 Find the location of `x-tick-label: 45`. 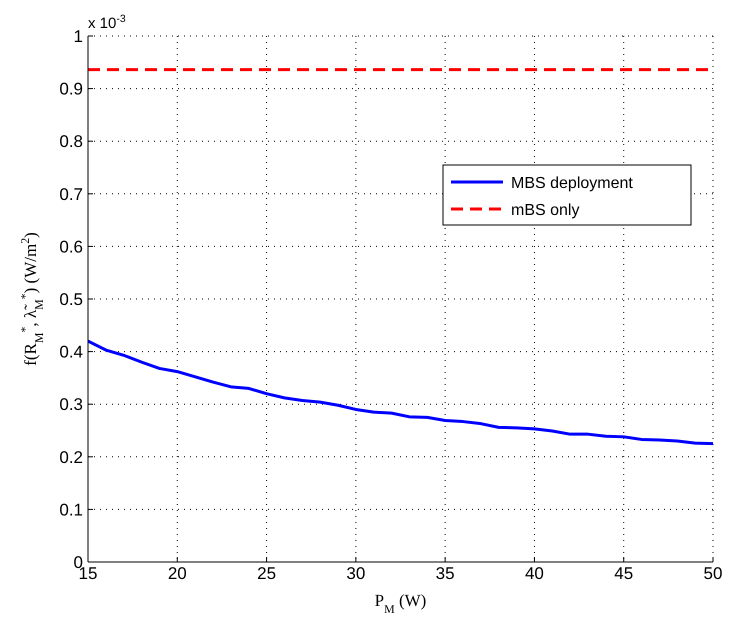

x-tick-label: 45 is located at coordinates (624, 574).